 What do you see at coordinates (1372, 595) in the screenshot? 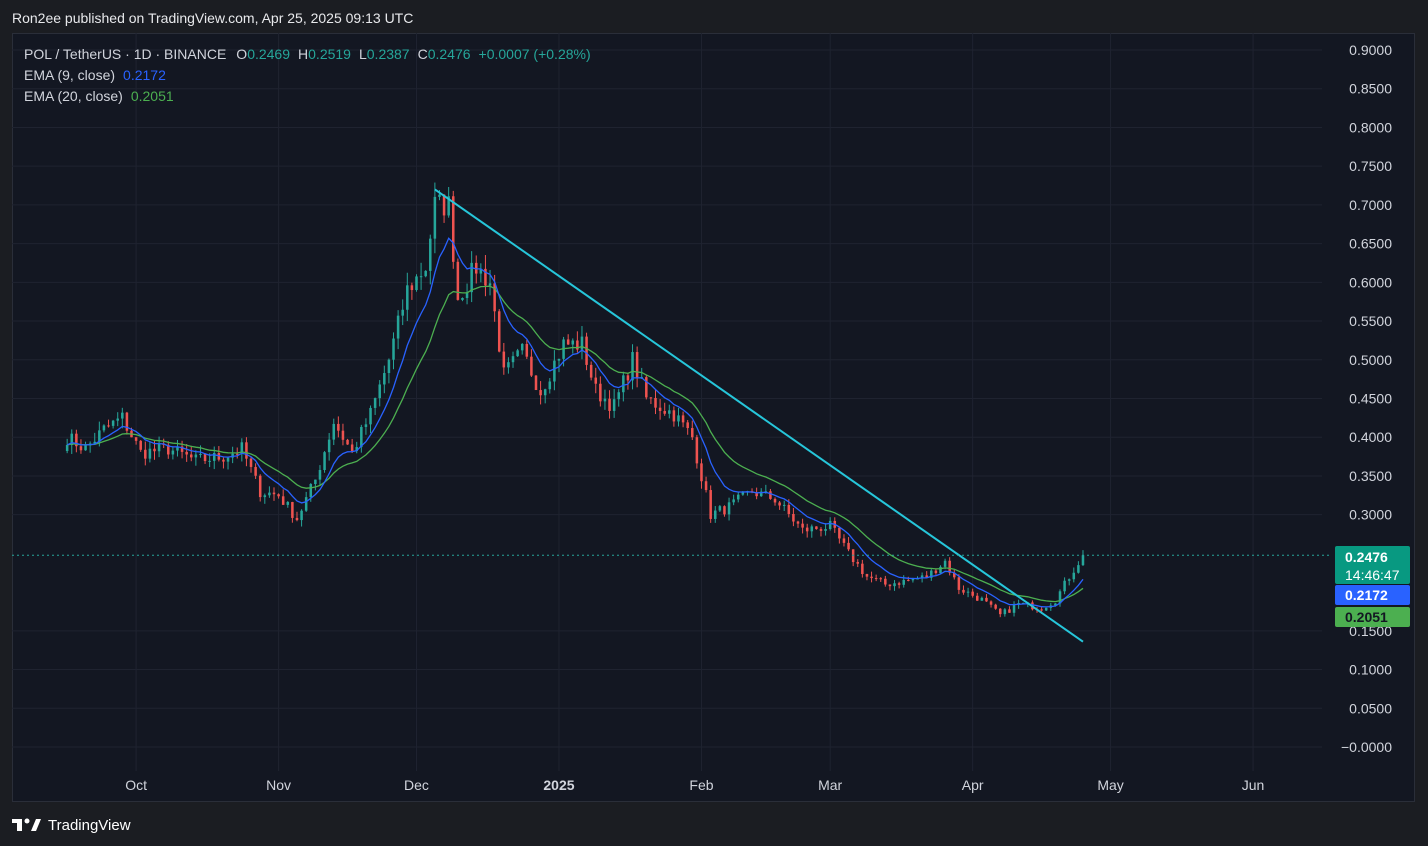
I see `ema9-price-tag: 0.2172` at bounding box center [1372, 595].